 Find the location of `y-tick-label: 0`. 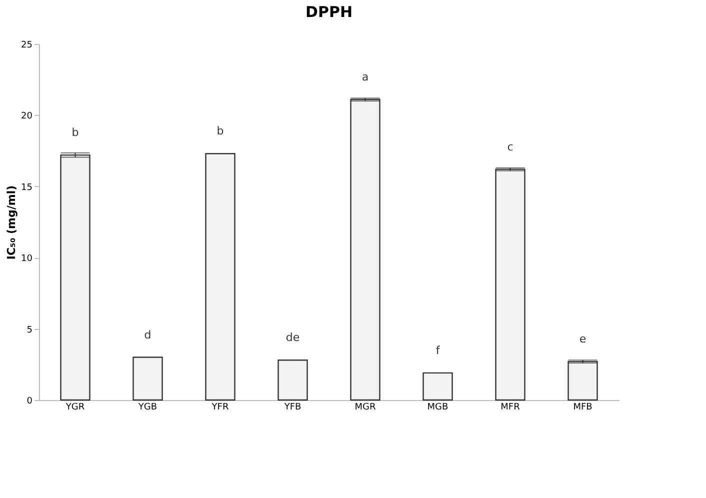

y-tick-label: 0 is located at coordinates (29, 401).